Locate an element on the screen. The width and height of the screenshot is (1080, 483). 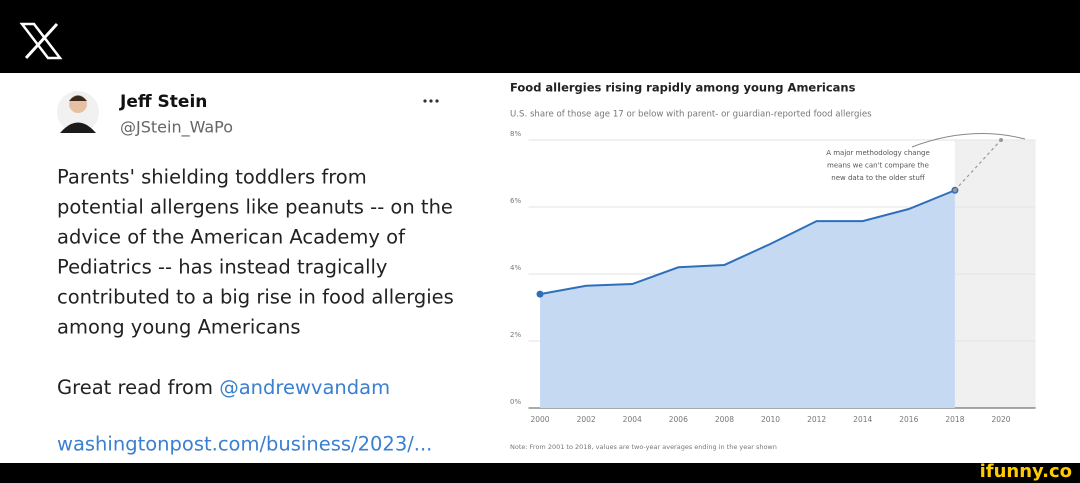
bottom-bar is located at coordinates (540, 473).